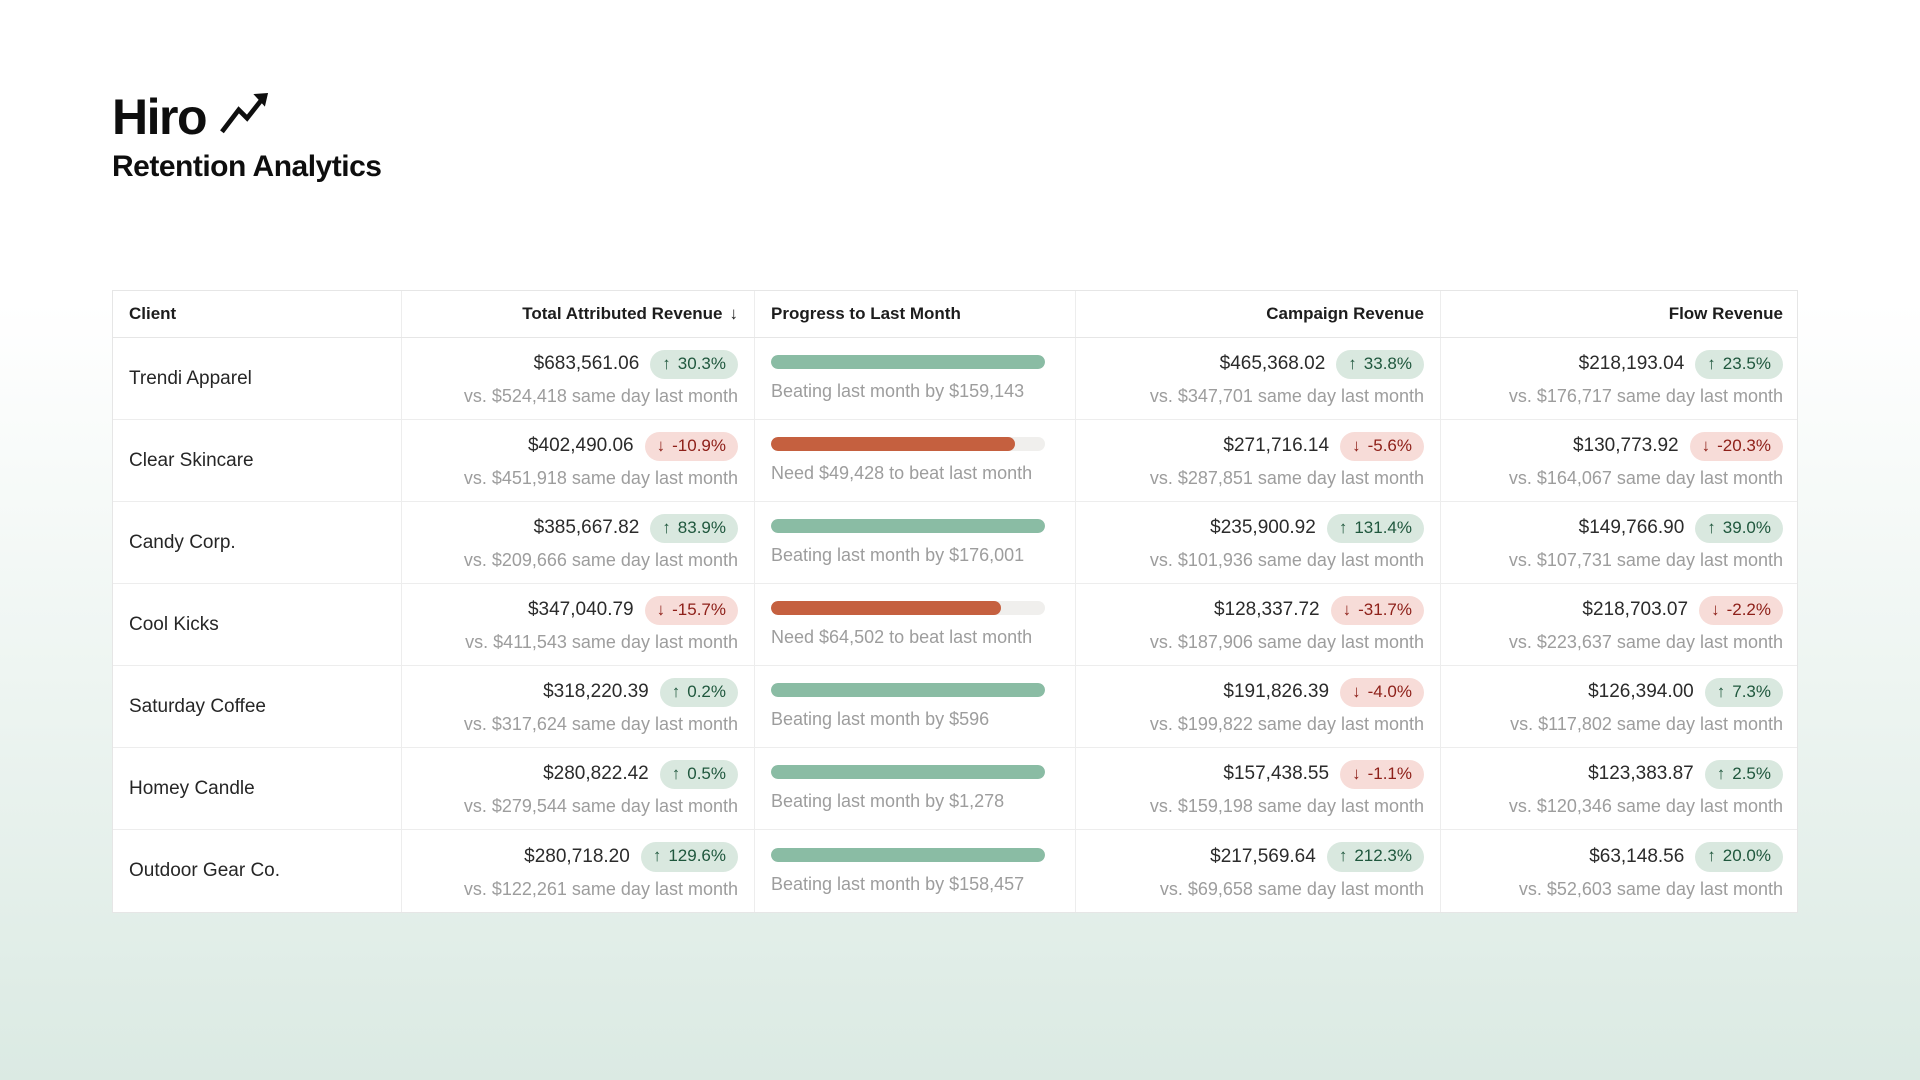 This screenshot has width=1920, height=1080. What do you see at coordinates (1631, 364) in the screenshot?
I see `revenue-amount: $218,193.04` at bounding box center [1631, 364].